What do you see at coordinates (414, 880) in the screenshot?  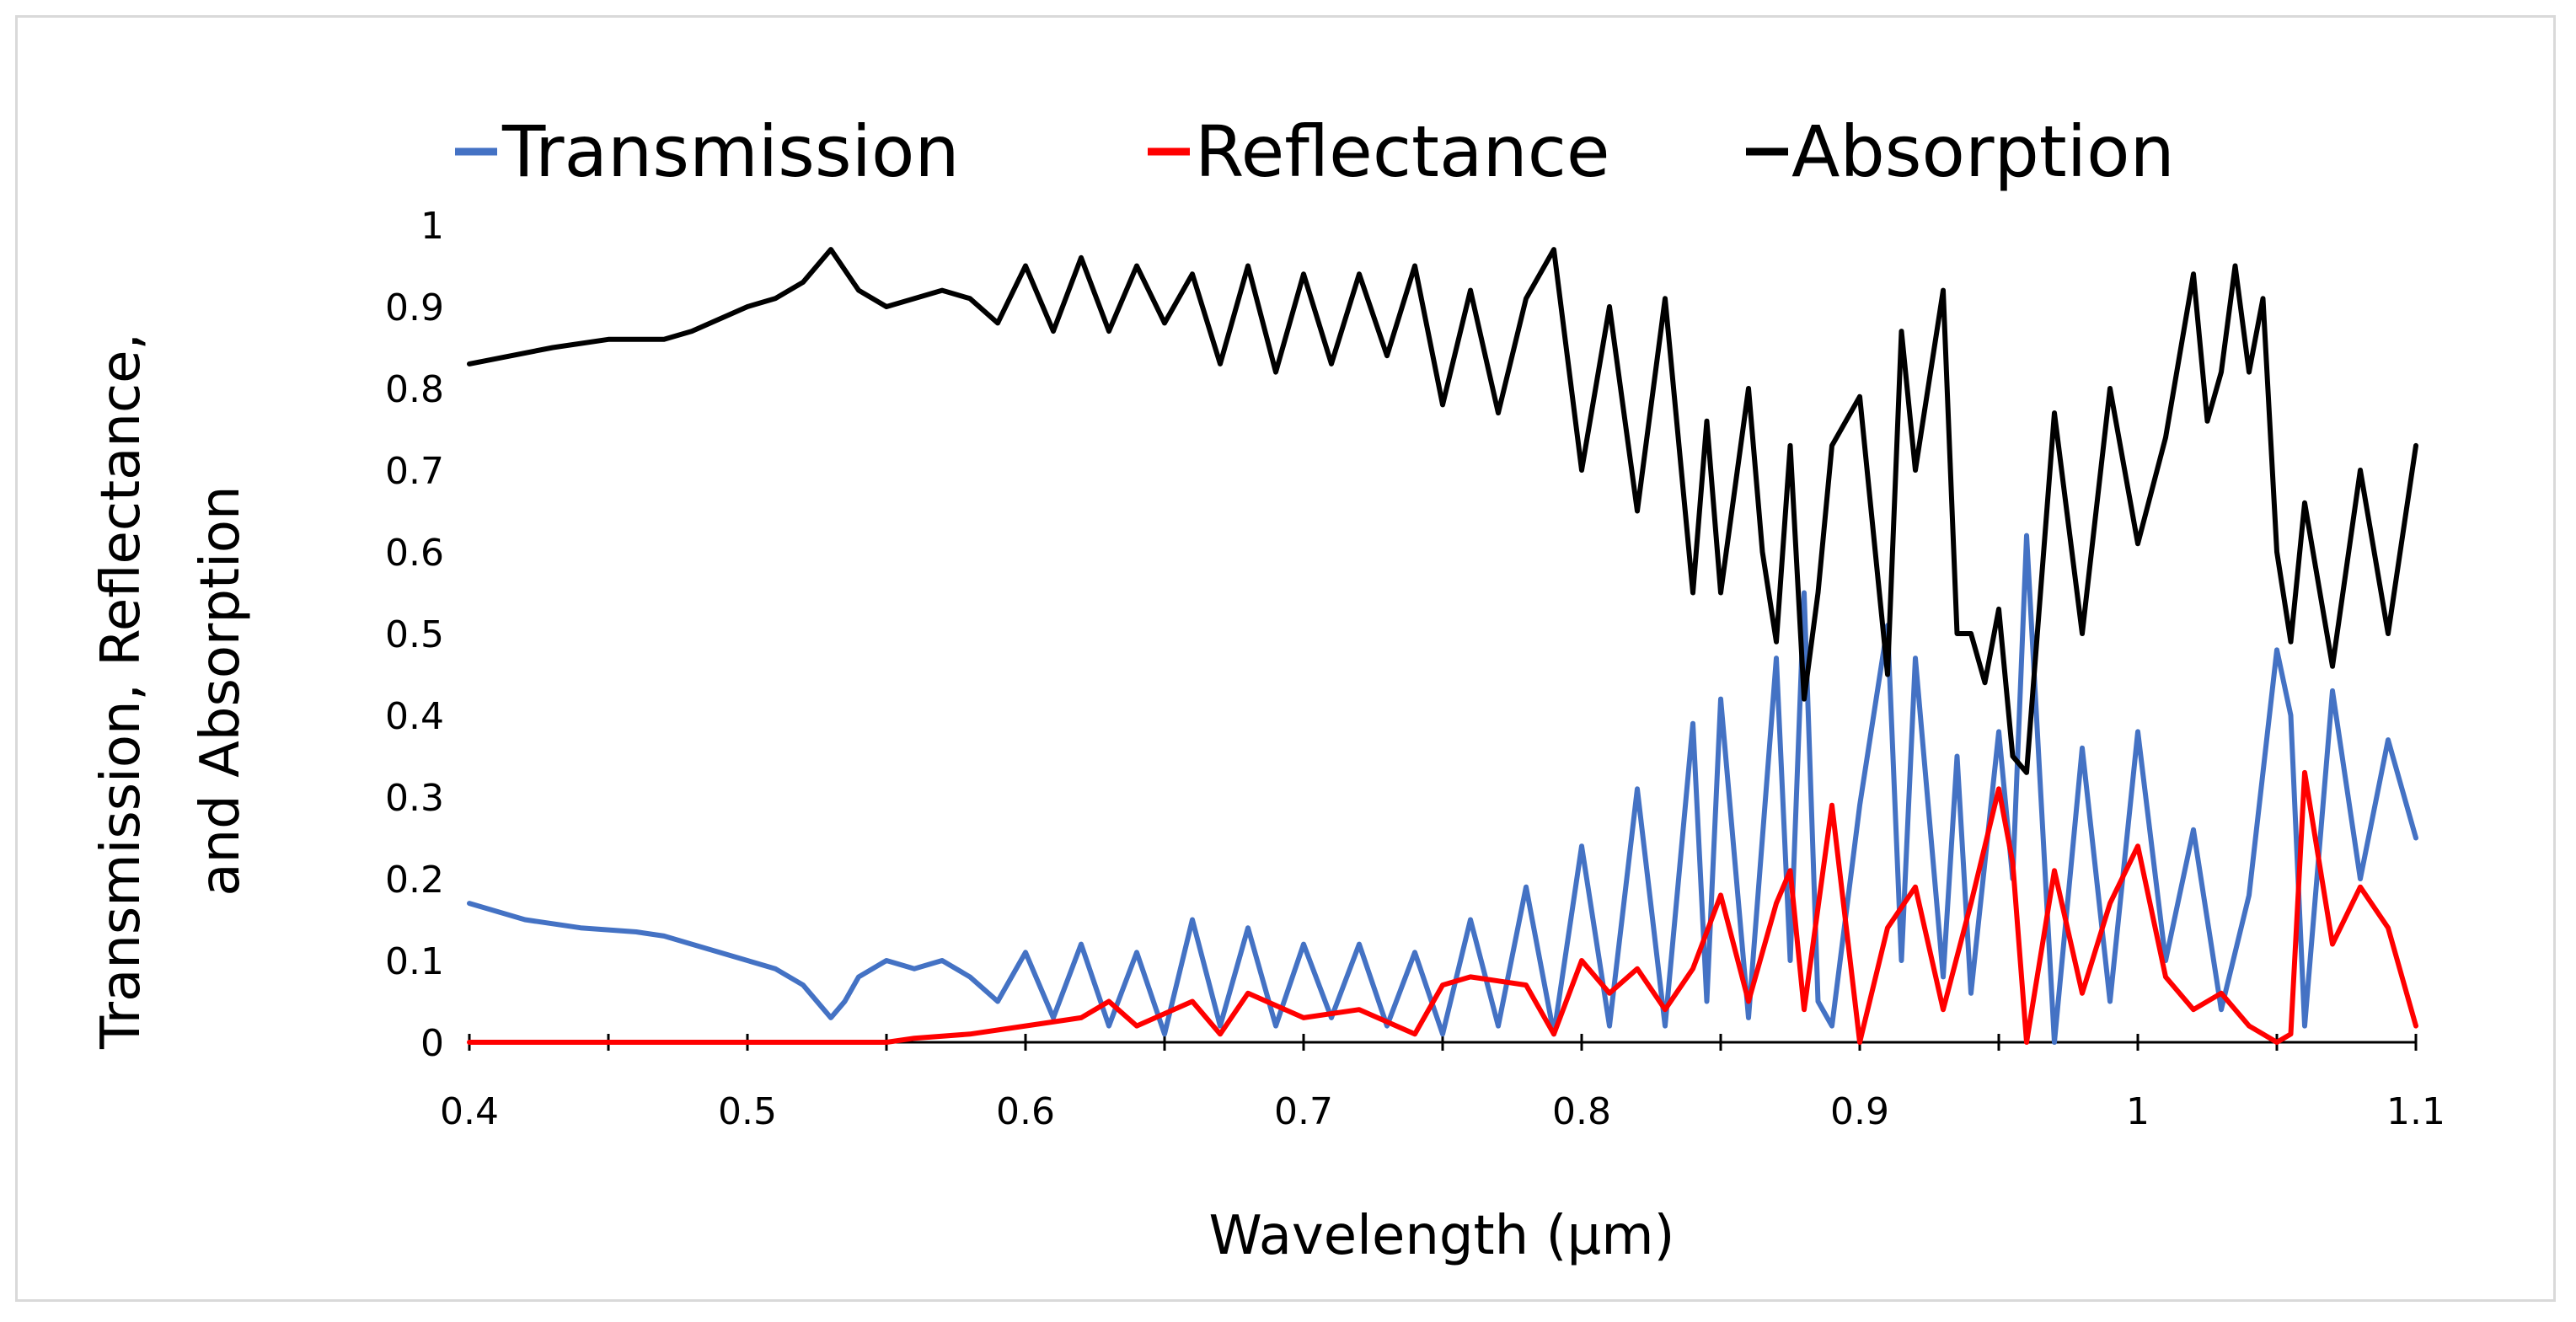 I see `y-tick-label: 0.2` at bounding box center [414, 880].